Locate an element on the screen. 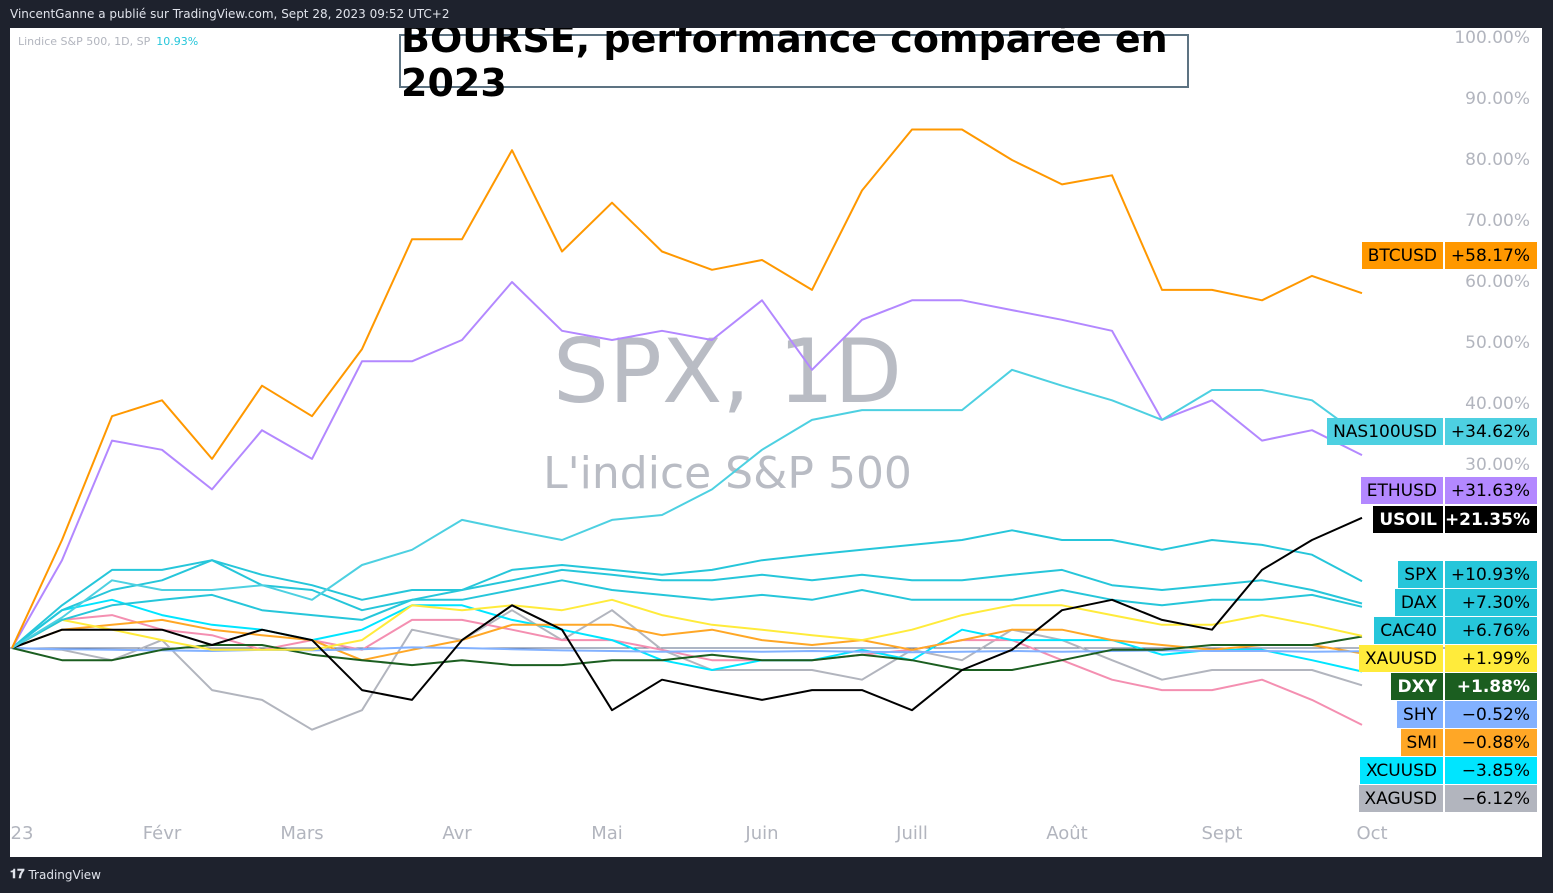  series-line-xcuusd is located at coordinates (687, 635).